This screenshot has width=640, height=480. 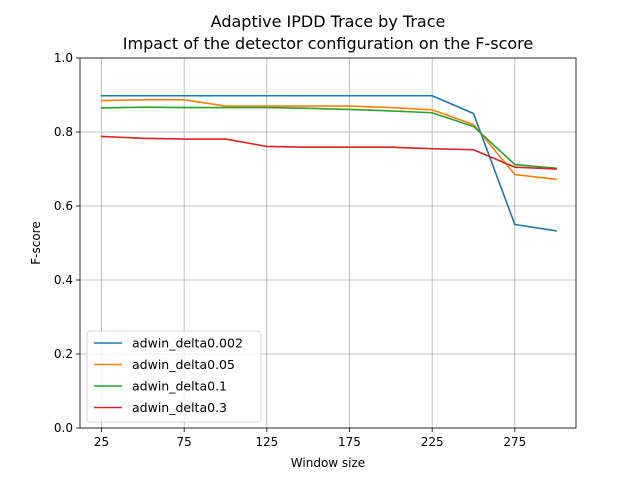 I want to click on y-tick-label: 0.6, so click(x=63, y=206).